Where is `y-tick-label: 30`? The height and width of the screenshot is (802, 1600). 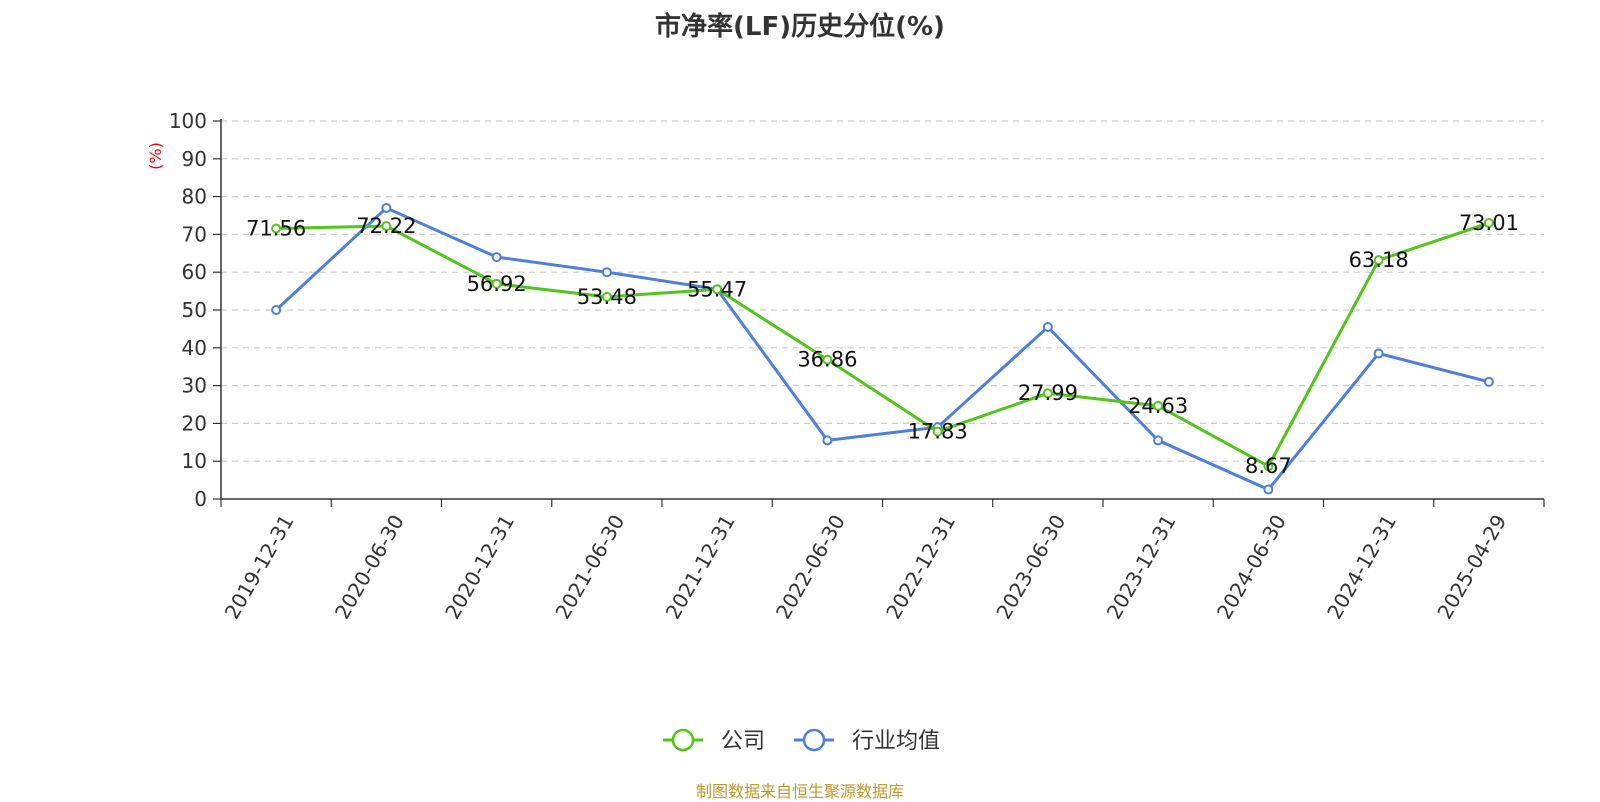
y-tick-label: 30 is located at coordinates (194, 386).